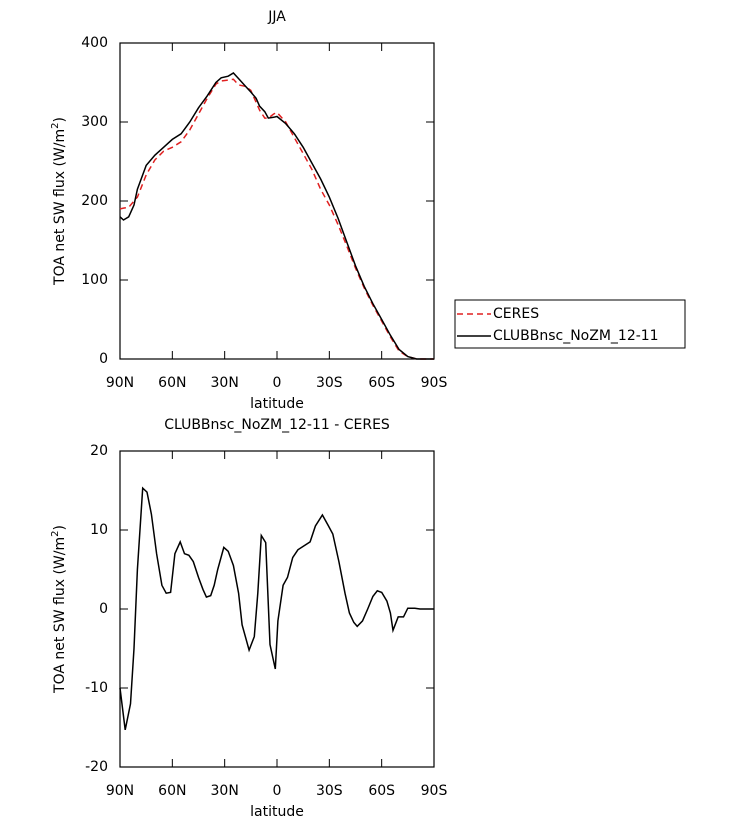 This screenshot has height=823, width=733. I want to click on legend-box, so click(570, 324).